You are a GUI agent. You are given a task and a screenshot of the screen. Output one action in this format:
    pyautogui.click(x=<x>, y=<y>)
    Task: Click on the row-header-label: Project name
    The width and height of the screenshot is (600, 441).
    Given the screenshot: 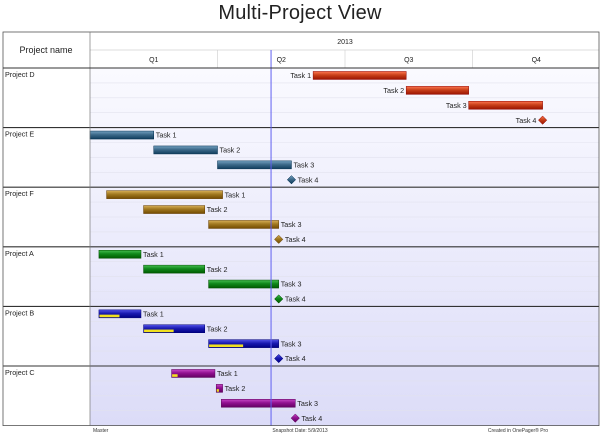 What is the action you would take?
    pyautogui.click(x=45, y=50)
    